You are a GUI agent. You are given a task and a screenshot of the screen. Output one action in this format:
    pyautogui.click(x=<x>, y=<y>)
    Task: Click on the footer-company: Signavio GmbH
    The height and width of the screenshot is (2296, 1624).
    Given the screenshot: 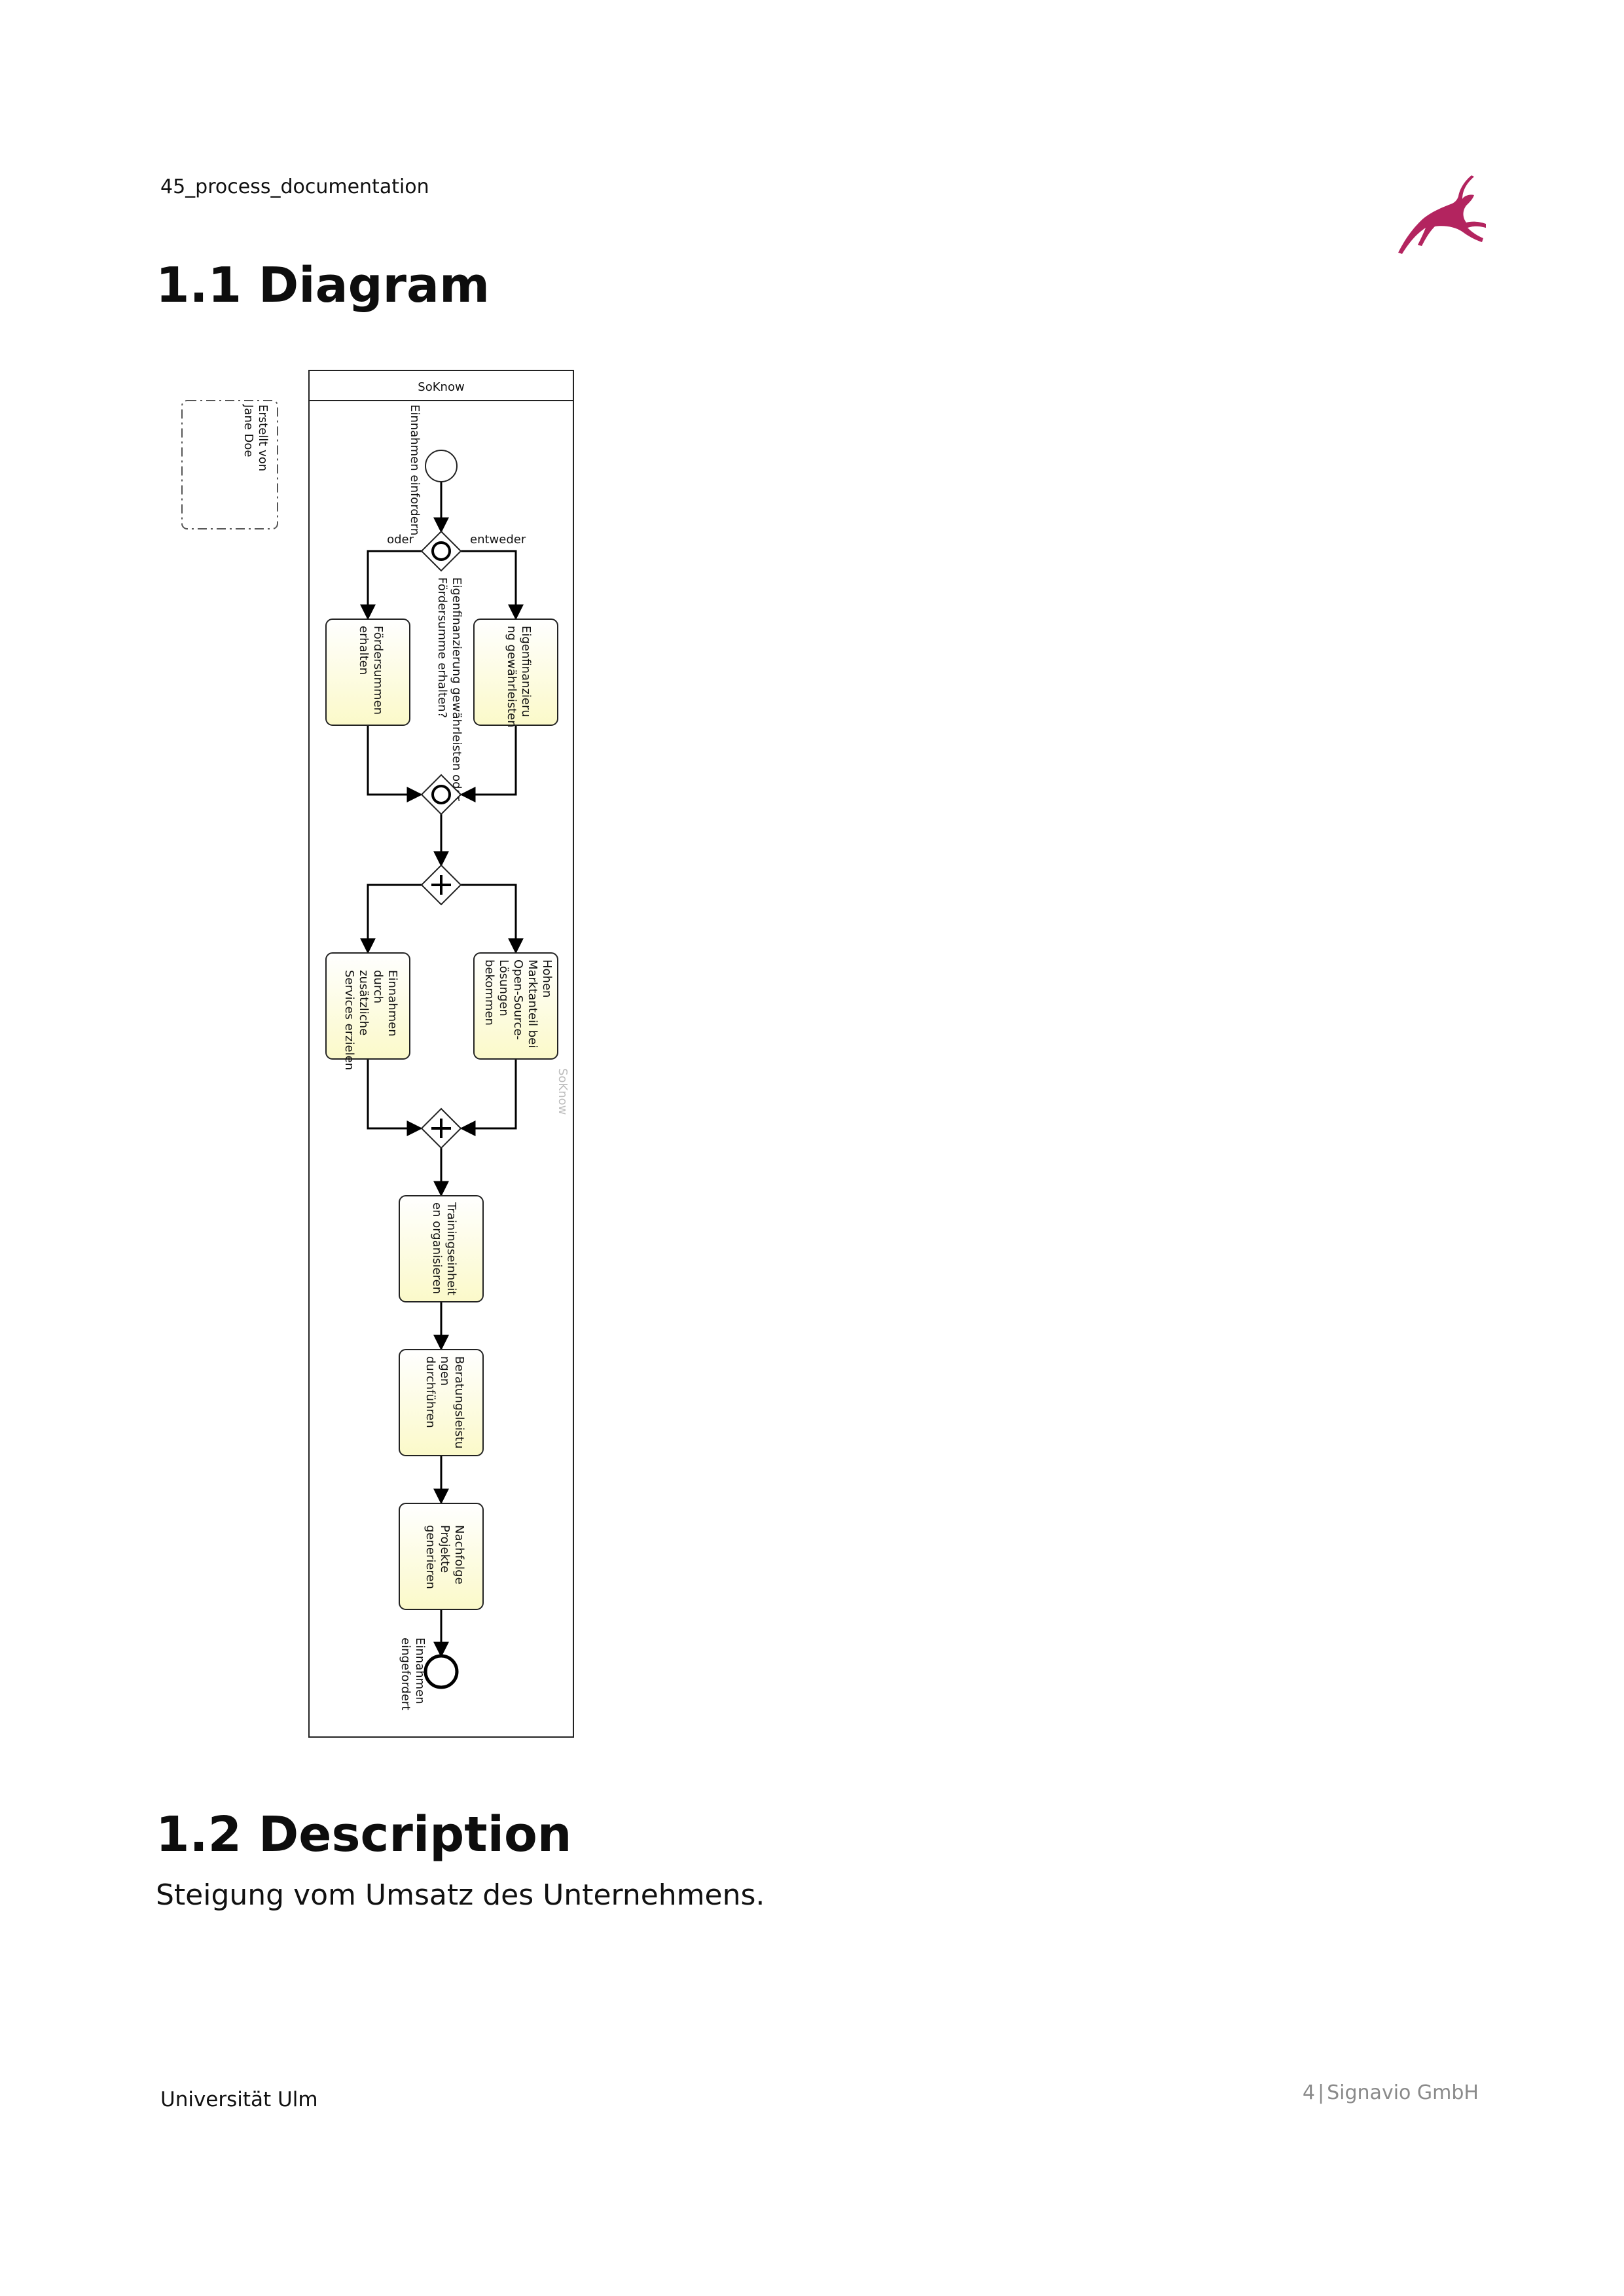 What is the action you would take?
    pyautogui.click(x=1403, y=2092)
    